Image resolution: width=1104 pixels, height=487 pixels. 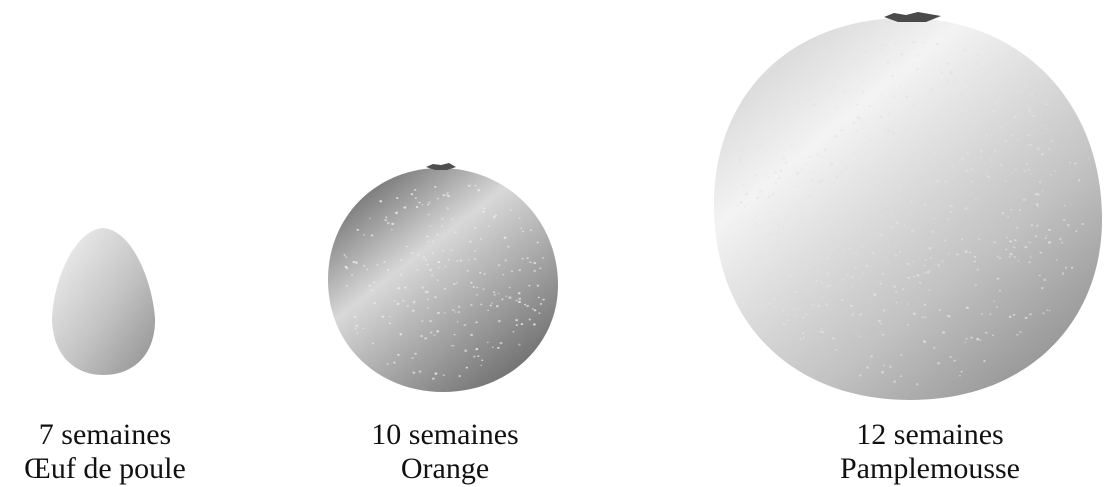 What do you see at coordinates (441, 166) in the screenshot?
I see `orange-stem-icon` at bounding box center [441, 166].